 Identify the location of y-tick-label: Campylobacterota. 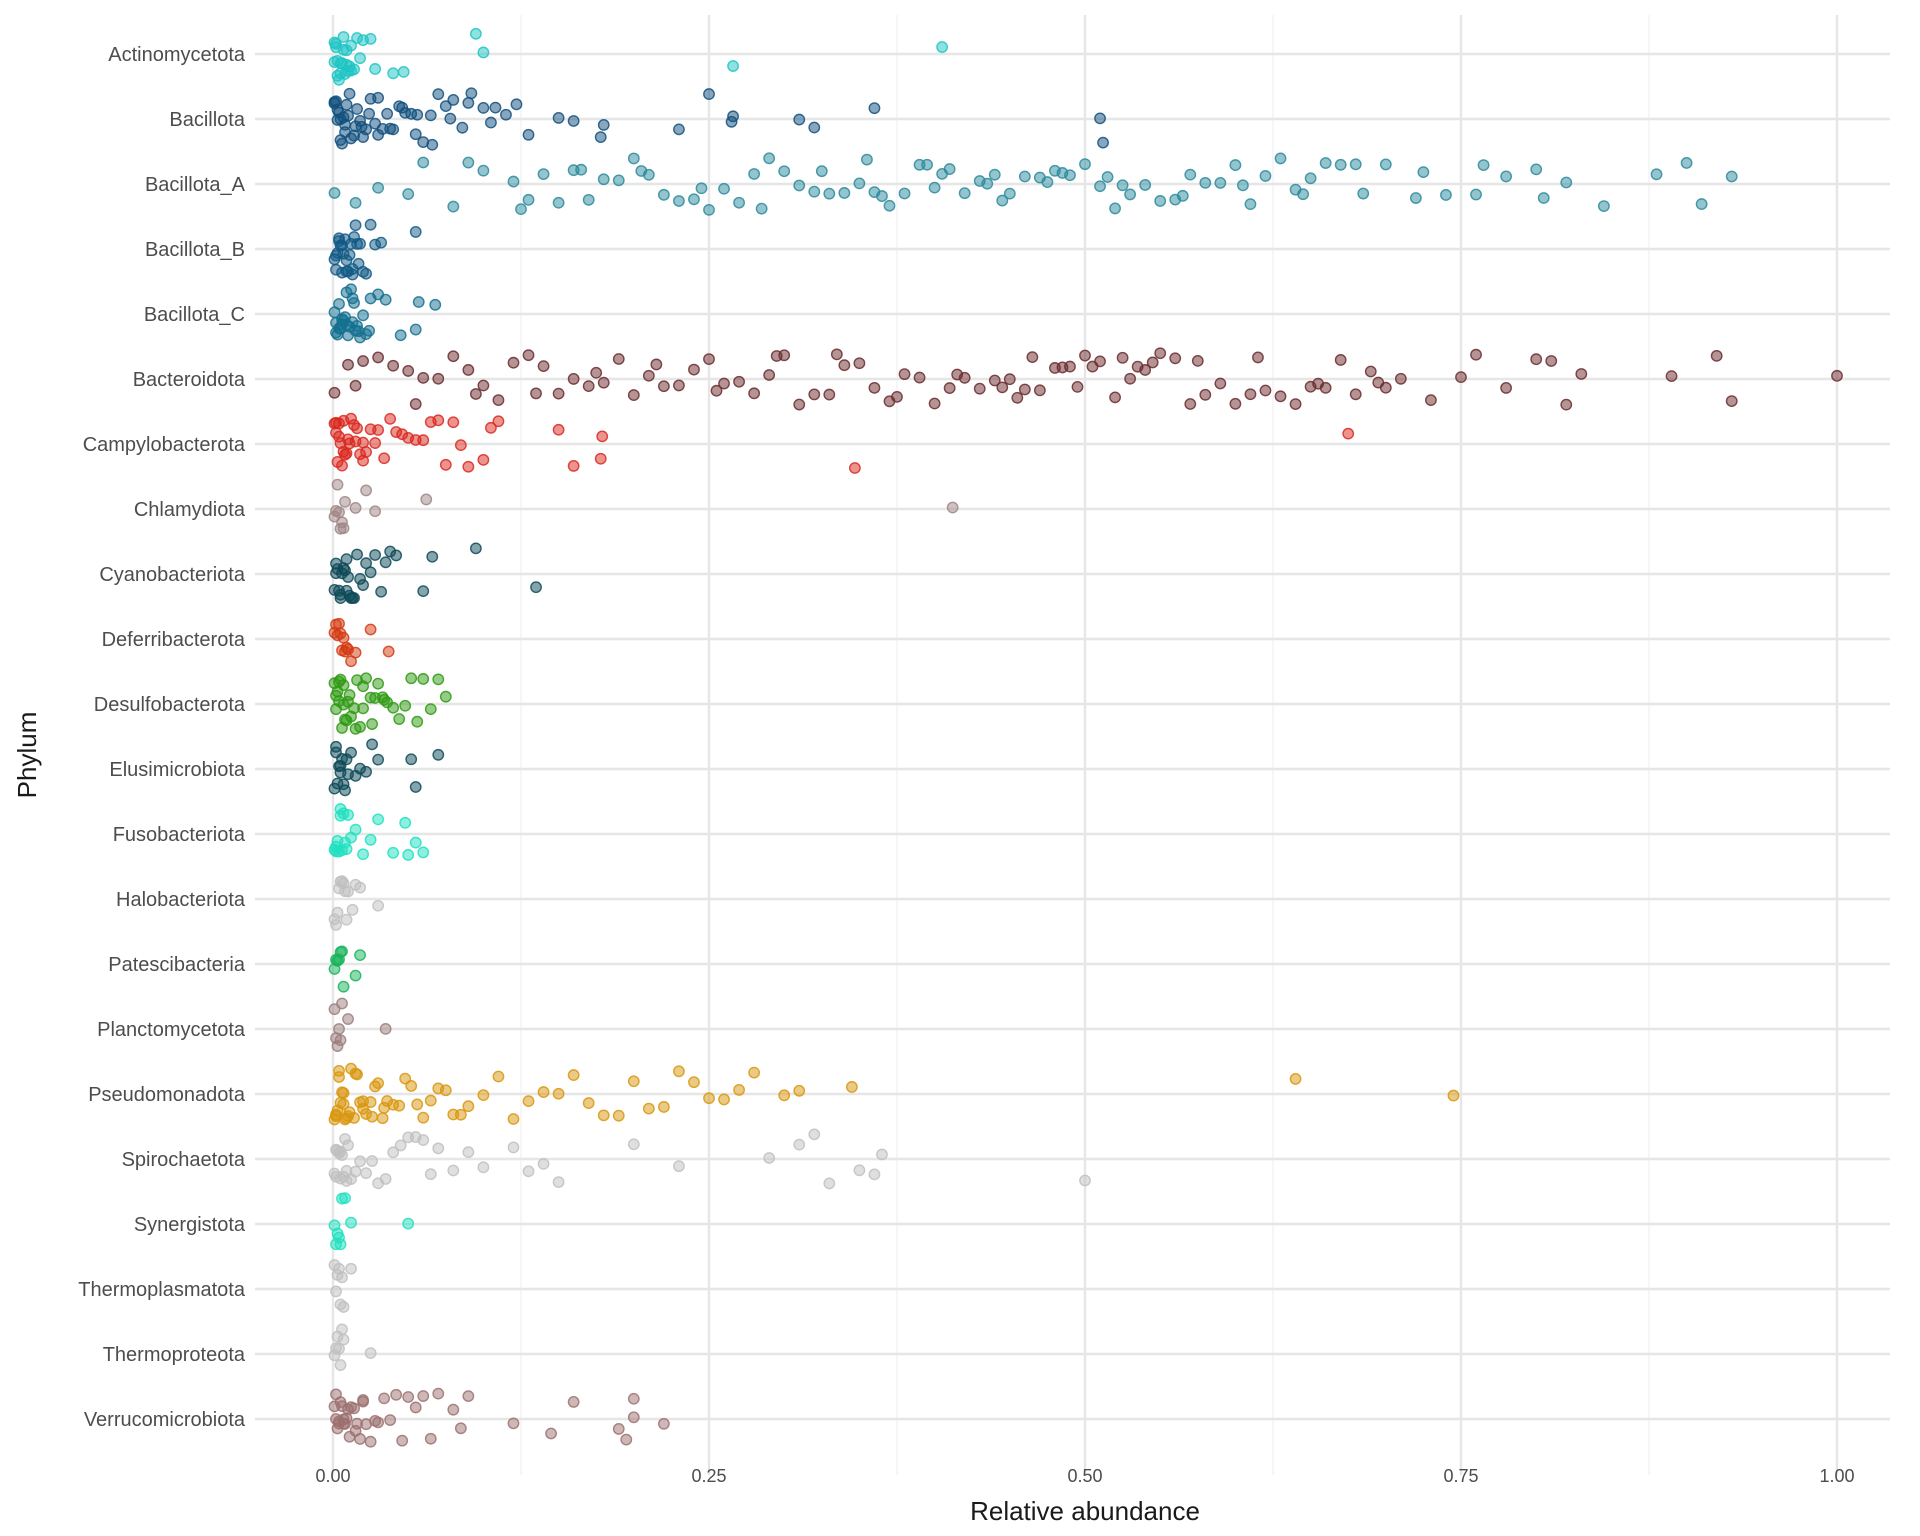
(164, 445).